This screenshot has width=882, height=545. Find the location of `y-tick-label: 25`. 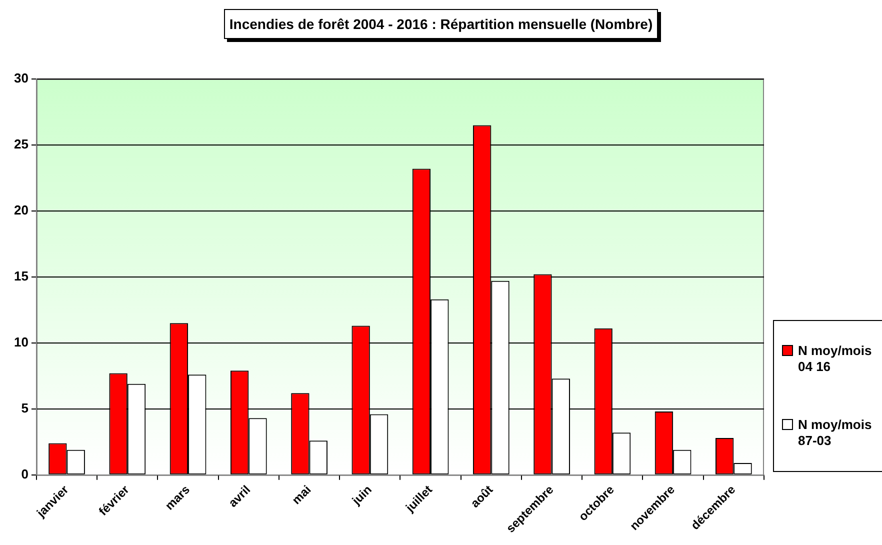

y-tick-label: 25 is located at coordinates (21, 144).